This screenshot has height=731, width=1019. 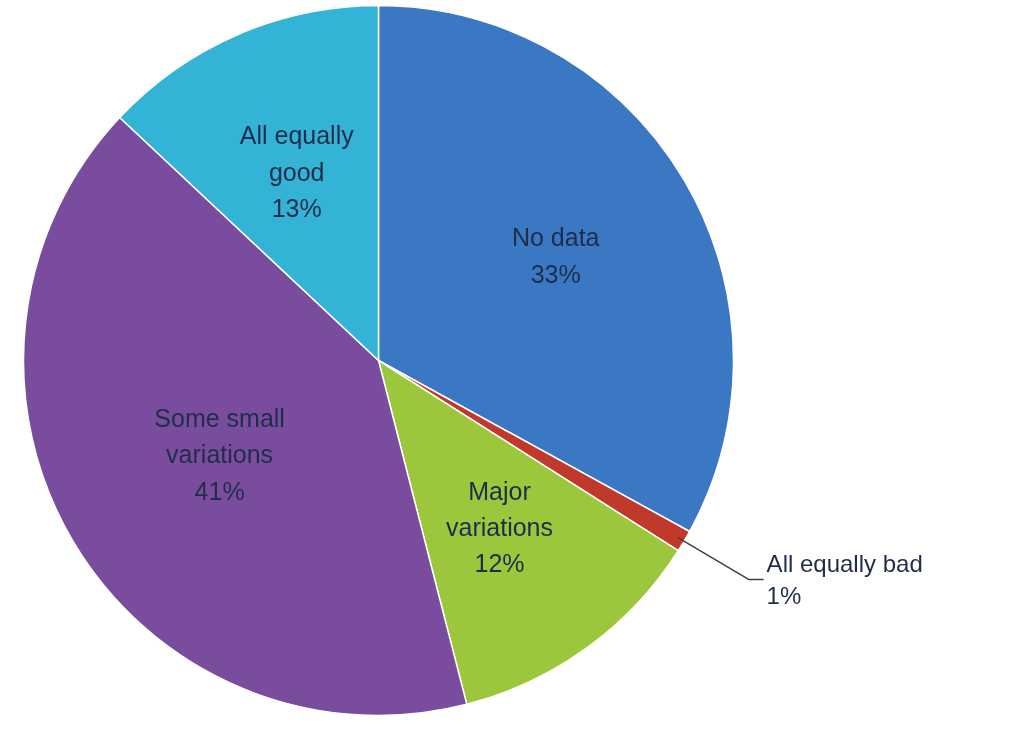 I want to click on slice-label: All equally good, so click(x=297, y=153).